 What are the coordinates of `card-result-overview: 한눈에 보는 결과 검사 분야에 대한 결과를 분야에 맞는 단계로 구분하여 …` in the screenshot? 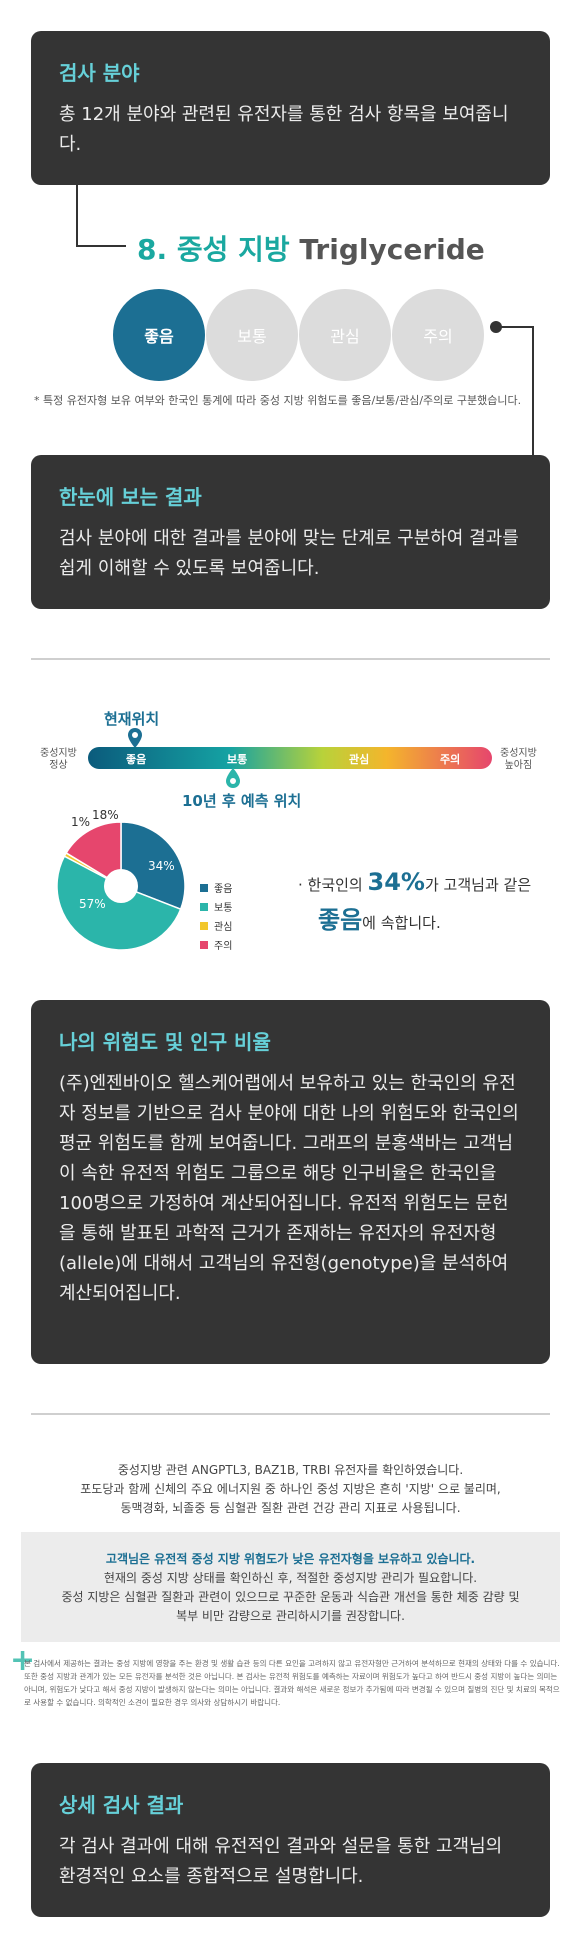 It's located at (290, 532).